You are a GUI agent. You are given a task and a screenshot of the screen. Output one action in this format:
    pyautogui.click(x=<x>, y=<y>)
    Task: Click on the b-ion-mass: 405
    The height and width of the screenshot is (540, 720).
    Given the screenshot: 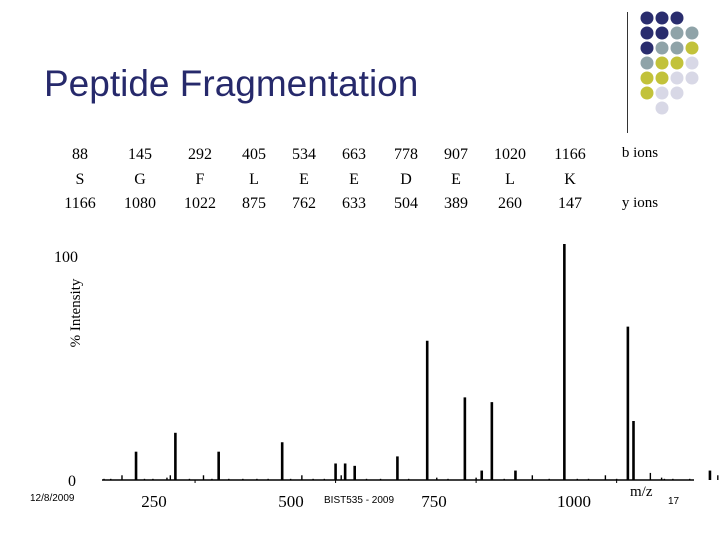 What is the action you would take?
    pyautogui.click(x=254, y=154)
    